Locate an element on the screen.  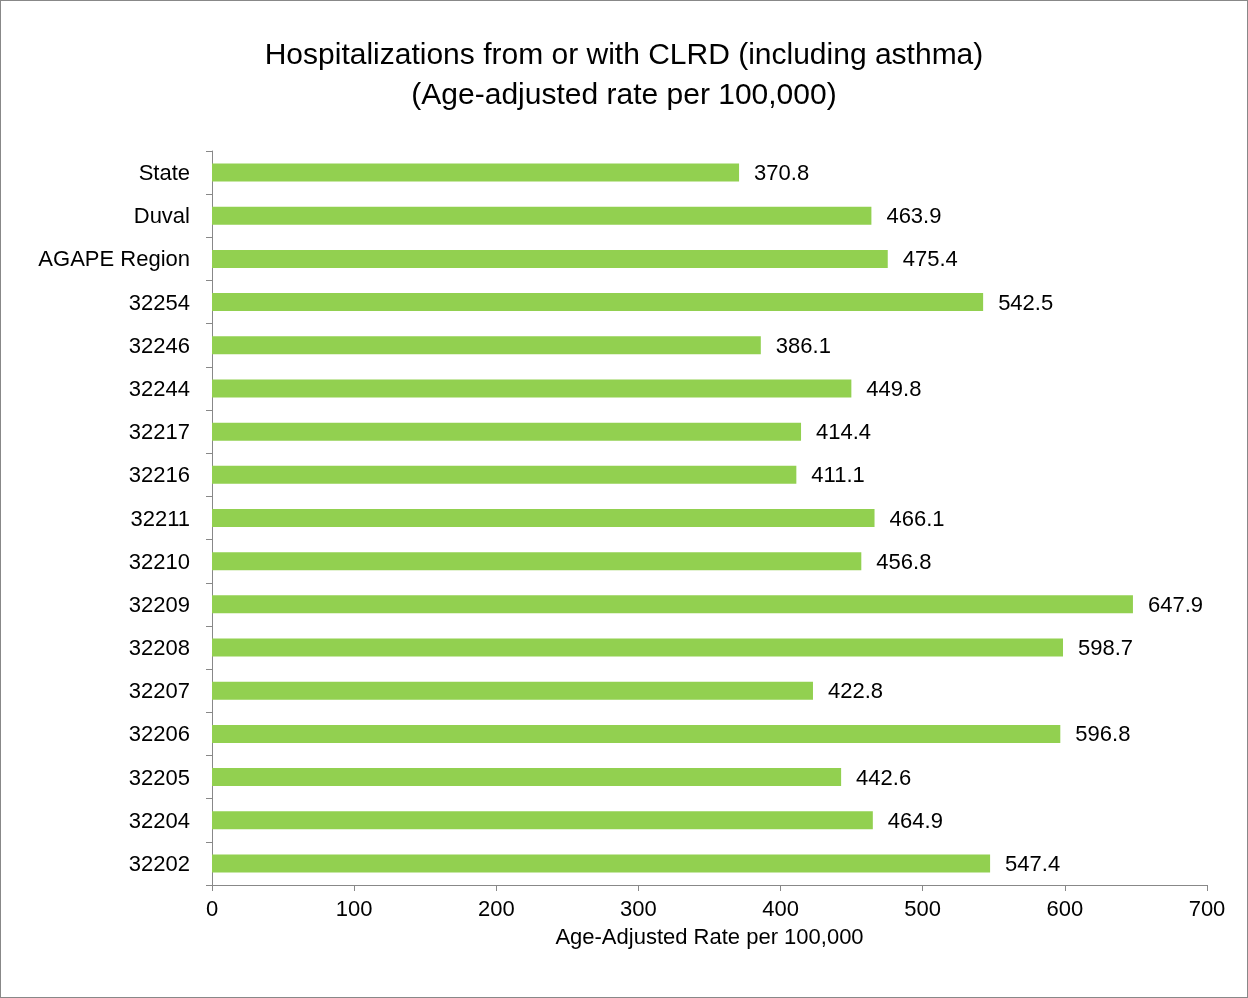
y-tick-label: 32206 is located at coordinates (159, 734).